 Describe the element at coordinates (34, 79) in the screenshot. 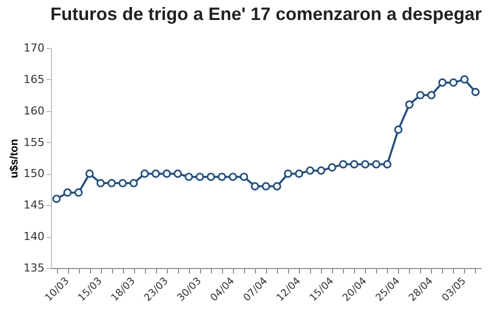

I see `y-tick-label: 165` at that location.